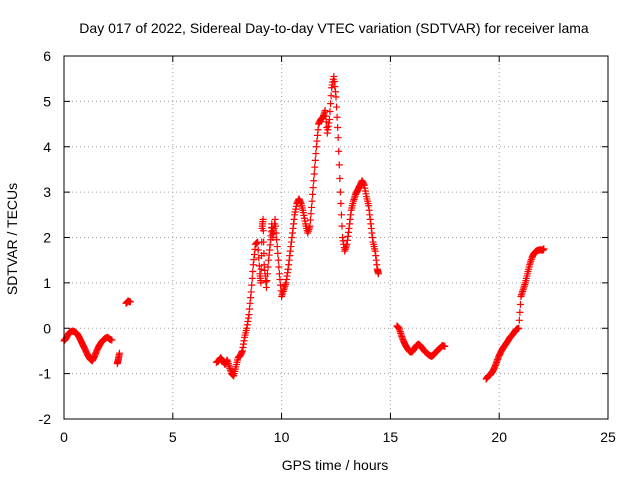 Image resolution: width=640 pixels, height=480 pixels. Describe the element at coordinates (45, 374) in the screenshot. I see `y-tick-label: -1` at that location.